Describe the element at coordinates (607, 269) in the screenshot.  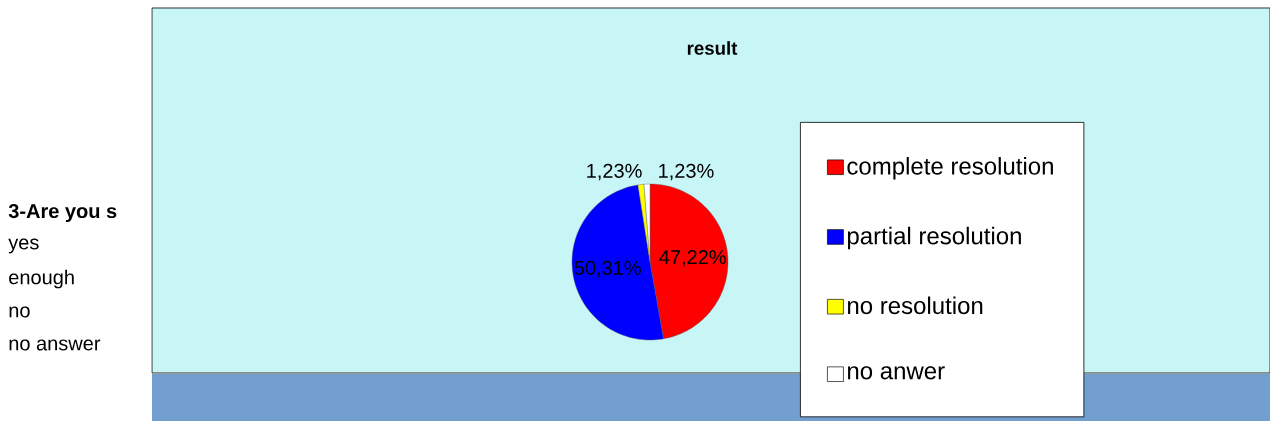
I see `data-label: 50,31%` at that location.